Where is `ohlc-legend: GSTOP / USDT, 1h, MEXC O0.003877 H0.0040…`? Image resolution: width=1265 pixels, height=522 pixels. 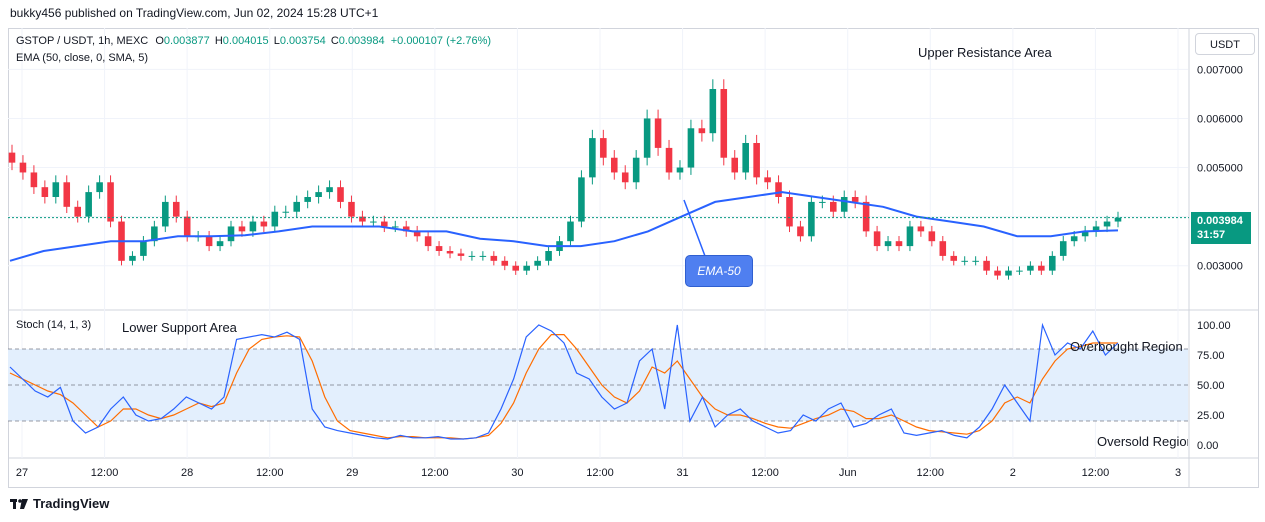 ohlc-legend: GSTOP / USDT, 1h, MEXC O0.003877 H0.0040… is located at coordinates (253, 41).